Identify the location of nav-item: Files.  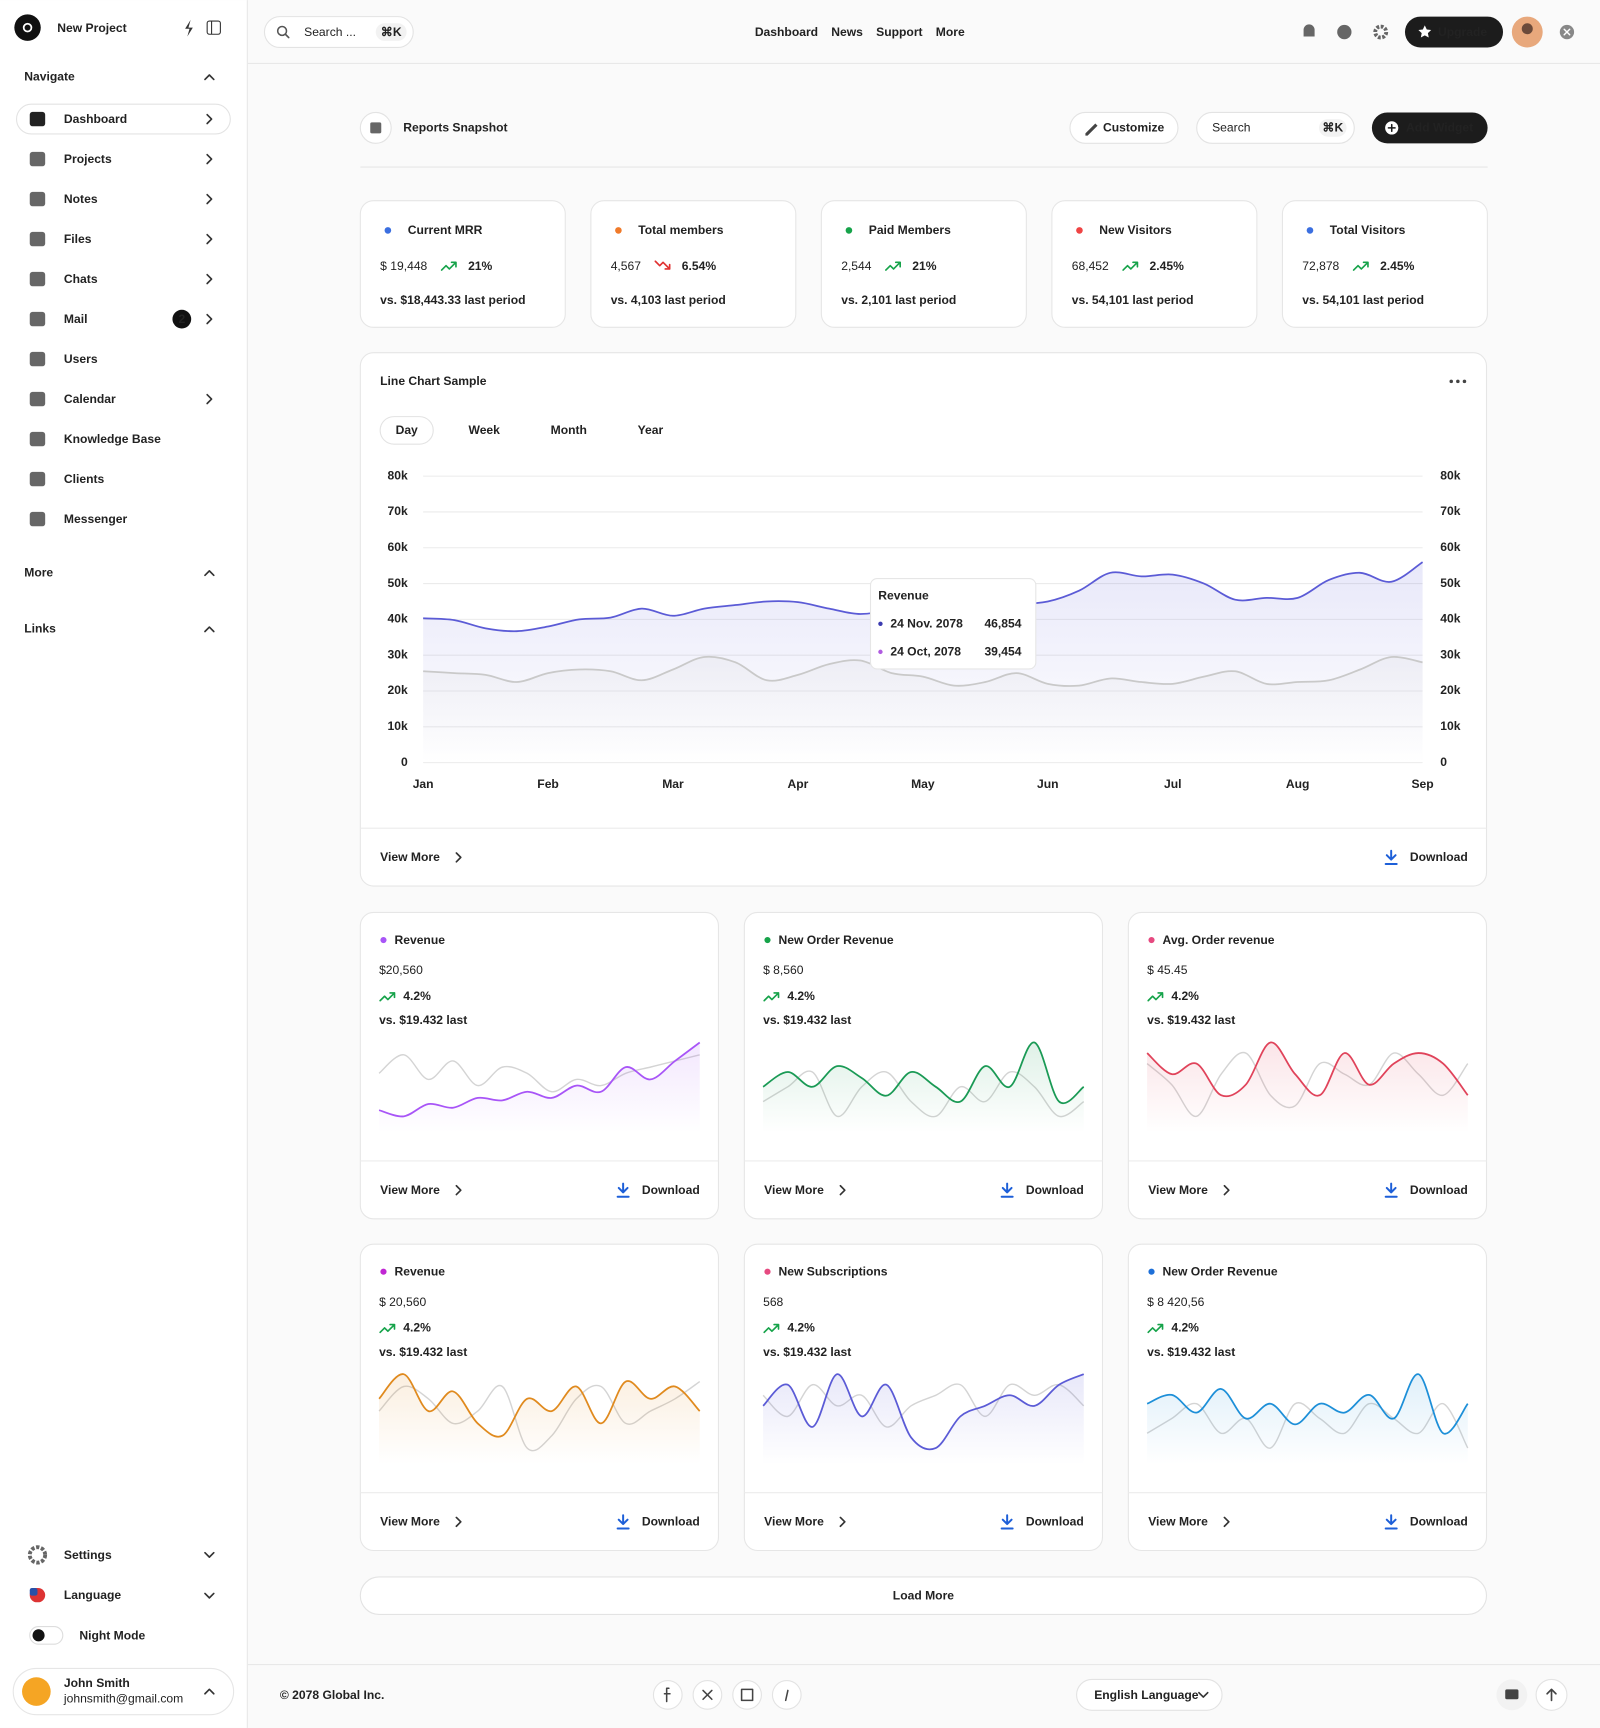
(78, 239).